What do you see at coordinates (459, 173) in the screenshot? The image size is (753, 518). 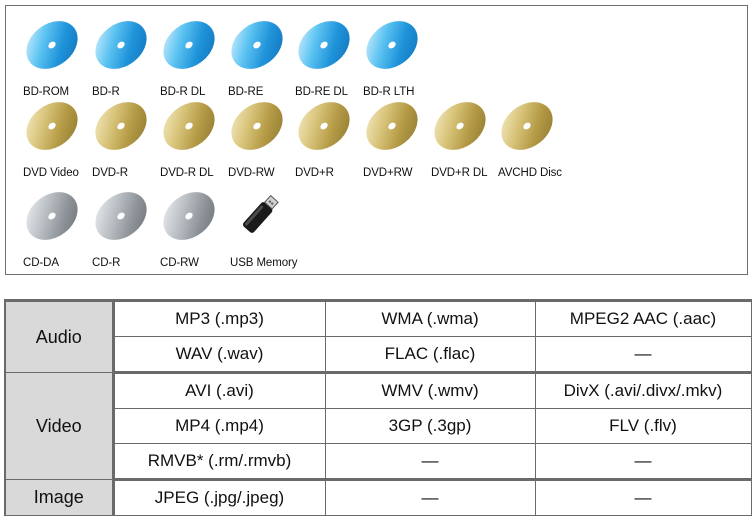 I see `media-label: DVD+R DL` at bounding box center [459, 173].